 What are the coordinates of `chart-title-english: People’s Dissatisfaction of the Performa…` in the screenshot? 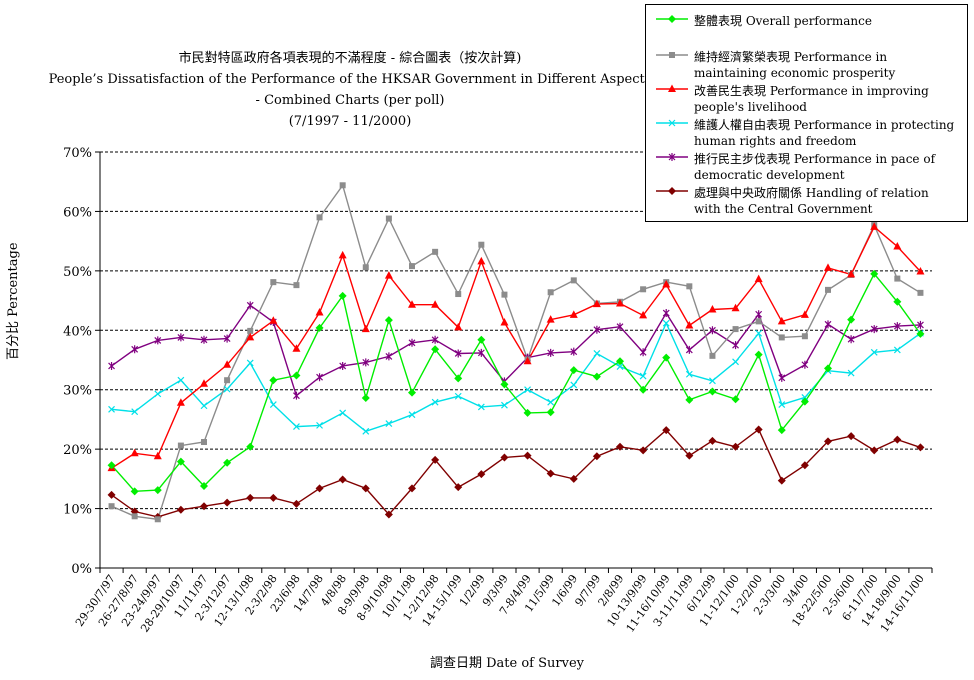 It's located at (350, 79).